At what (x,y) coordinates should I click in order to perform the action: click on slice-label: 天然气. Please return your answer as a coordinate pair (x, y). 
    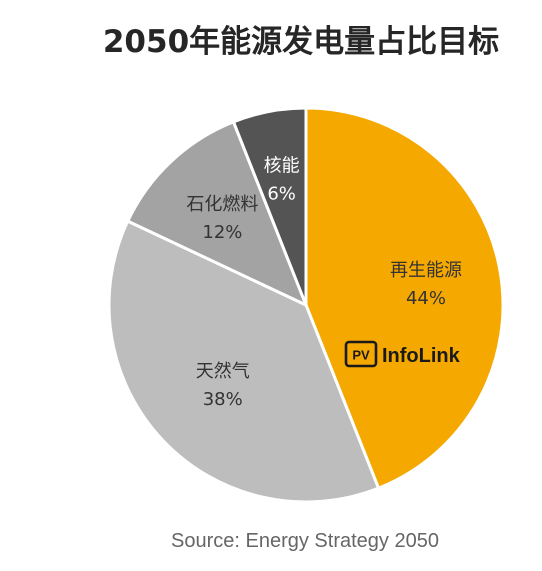
    Looking at the image, I should click on (223, 371).